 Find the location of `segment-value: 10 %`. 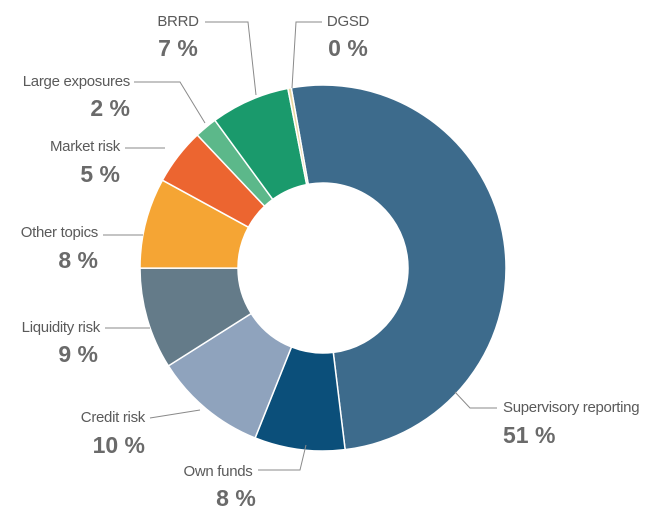

segment-value: 10 % is located at coordinates (119, 445).